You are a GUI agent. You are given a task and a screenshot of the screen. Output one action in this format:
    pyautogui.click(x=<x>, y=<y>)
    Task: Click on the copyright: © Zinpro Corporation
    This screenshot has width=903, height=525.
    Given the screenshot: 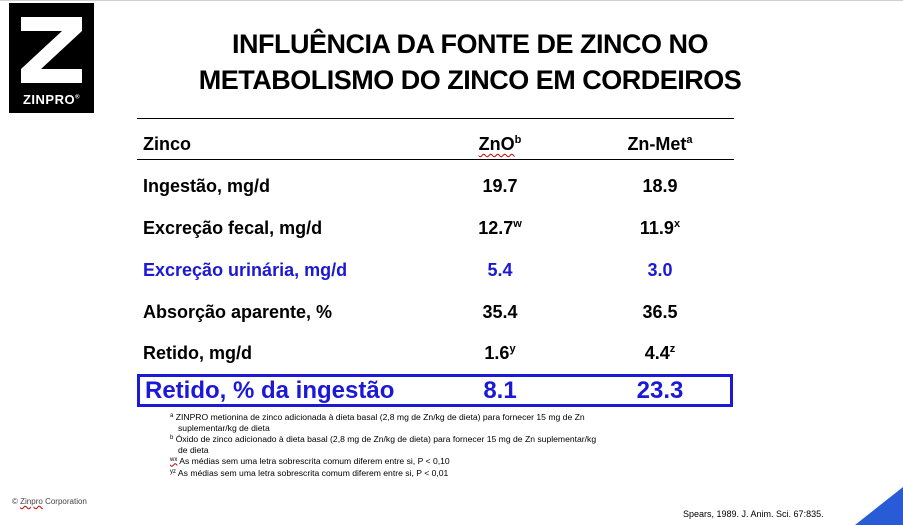 What is the action you would take?
    pyautogui.click(x=49, y=501)
    